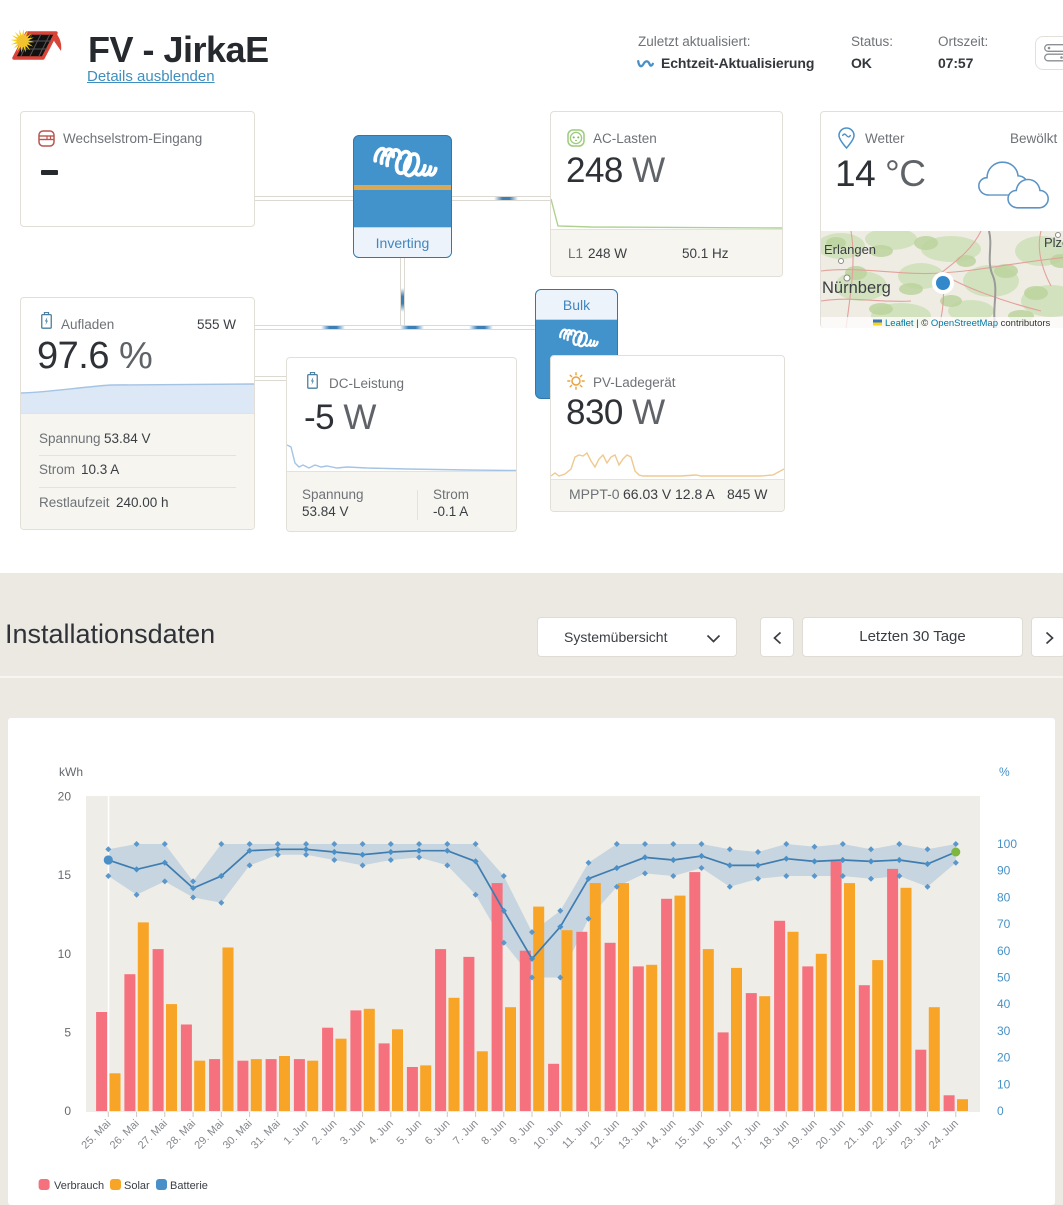  I want to click on svg-text: 6. Jun, so click(438, 1133).